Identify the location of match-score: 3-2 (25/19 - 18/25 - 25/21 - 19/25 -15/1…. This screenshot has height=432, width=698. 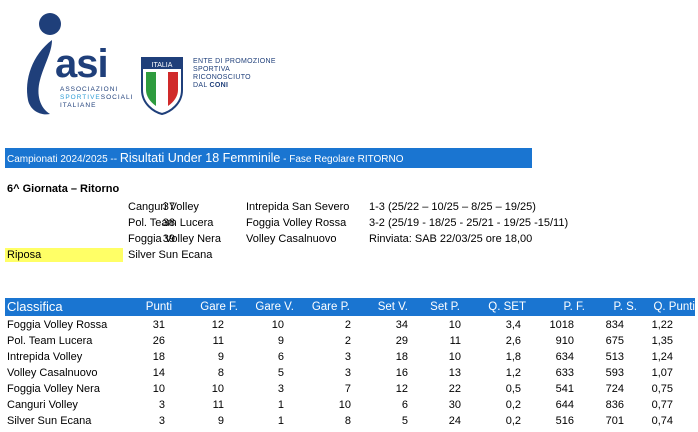
(469, 223).